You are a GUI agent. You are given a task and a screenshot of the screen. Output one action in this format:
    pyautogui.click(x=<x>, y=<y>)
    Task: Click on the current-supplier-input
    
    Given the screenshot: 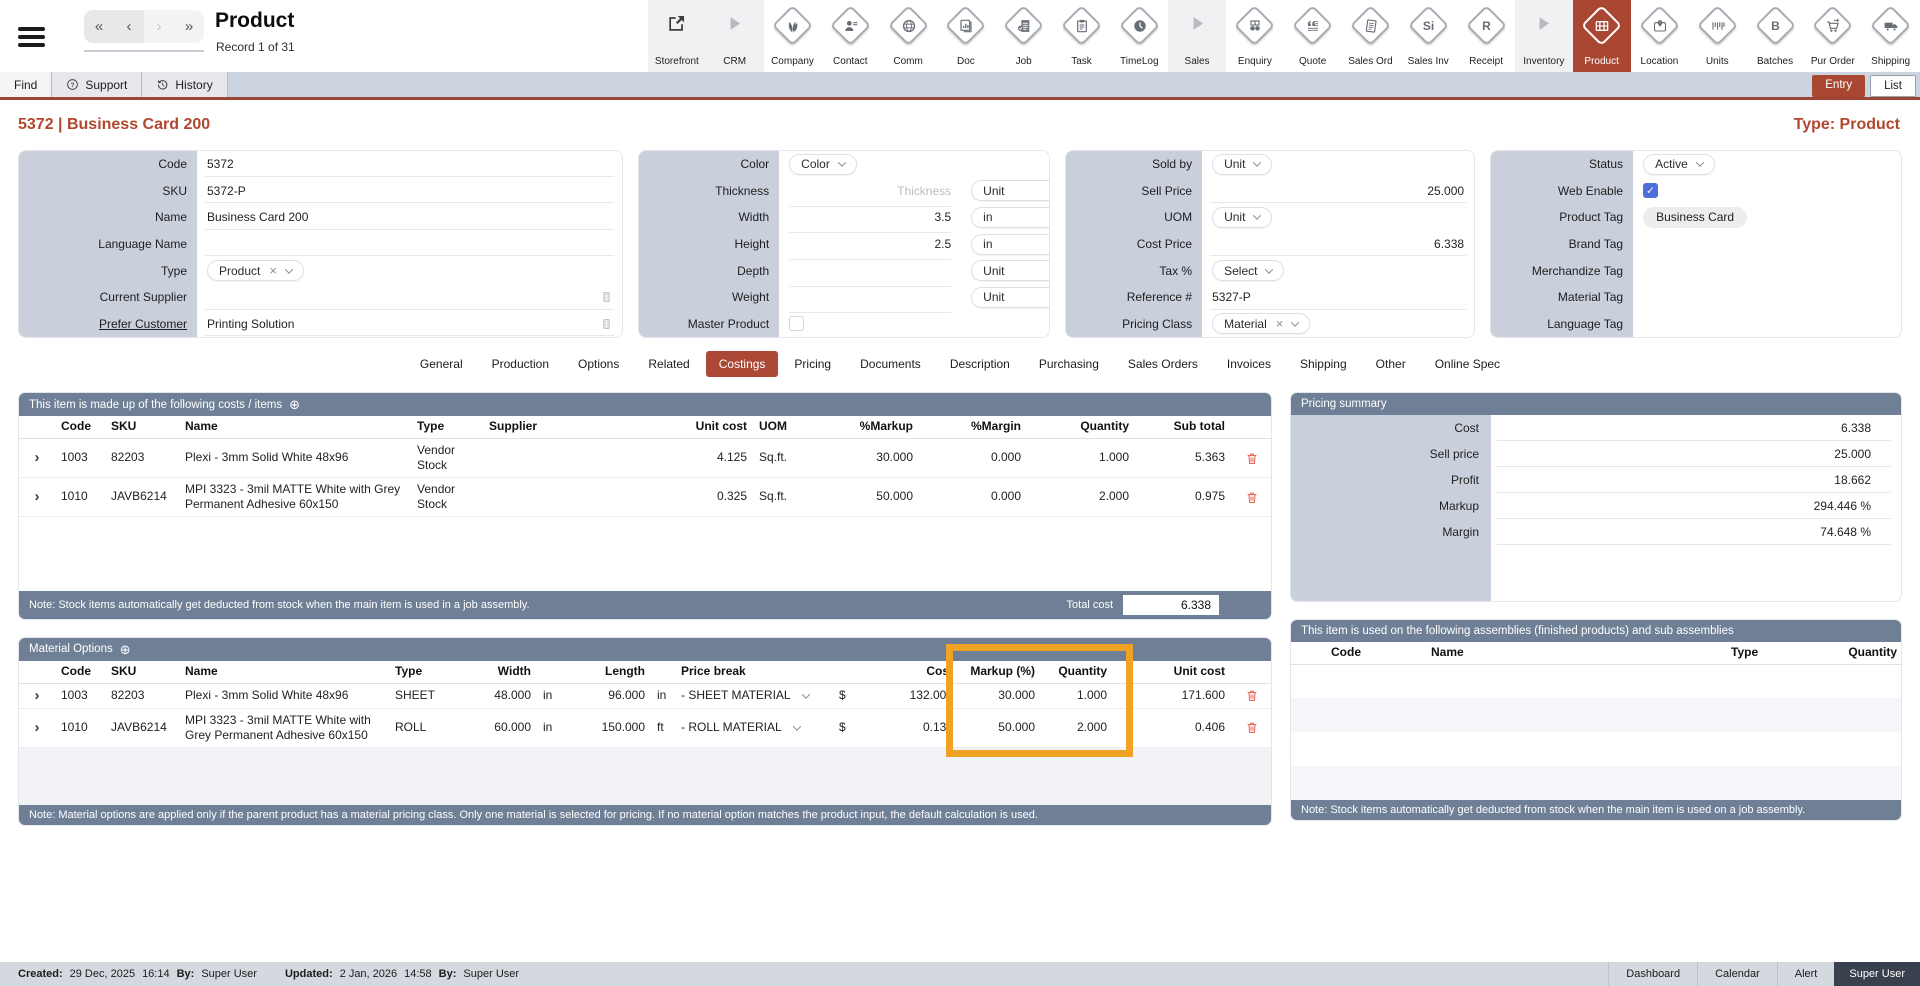 What is the action you would take?
    pyautogui.click(x=404, y=297)
    